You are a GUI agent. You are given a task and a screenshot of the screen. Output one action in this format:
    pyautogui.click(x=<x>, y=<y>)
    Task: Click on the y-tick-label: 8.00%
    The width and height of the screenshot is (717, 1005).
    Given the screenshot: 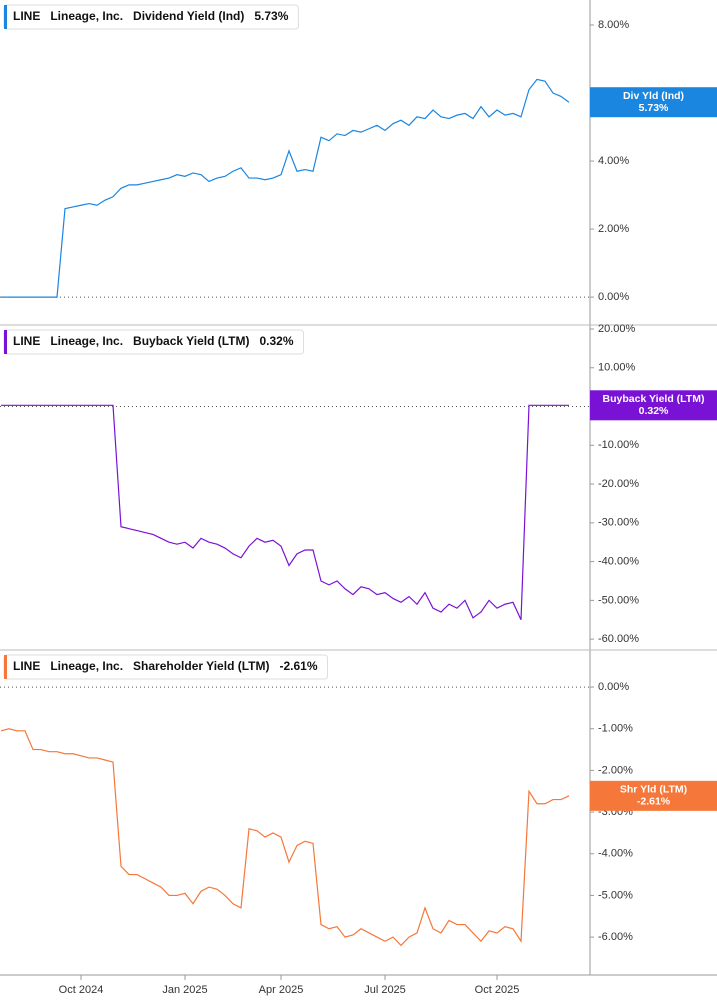 What is the action you would take?
    pyautogui.click(x=613, y=25)
    